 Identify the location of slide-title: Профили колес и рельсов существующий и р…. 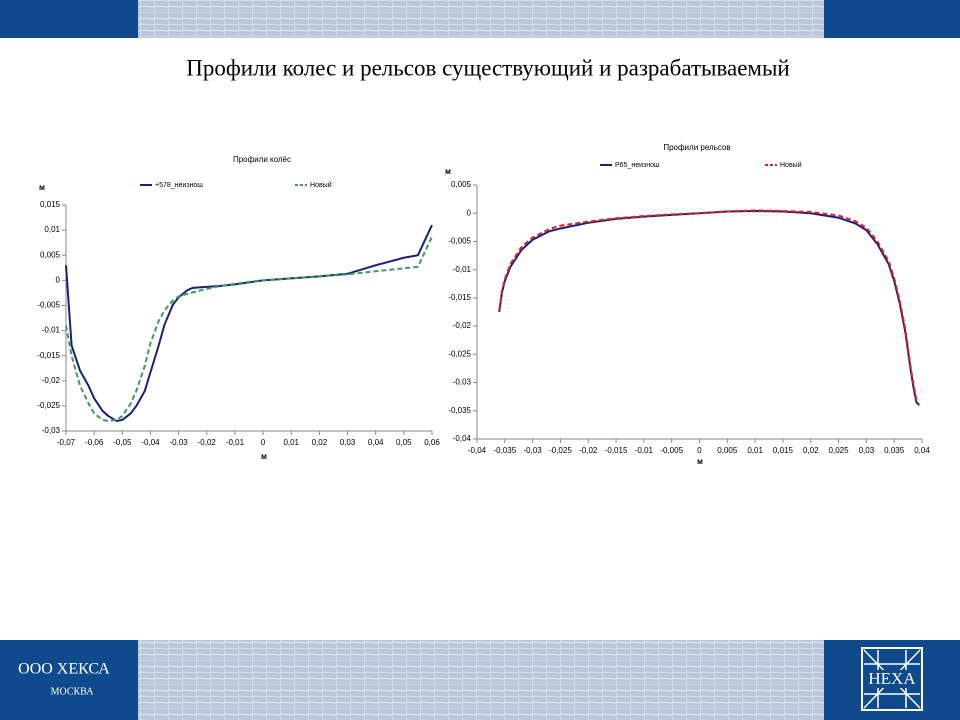
(488, 67).